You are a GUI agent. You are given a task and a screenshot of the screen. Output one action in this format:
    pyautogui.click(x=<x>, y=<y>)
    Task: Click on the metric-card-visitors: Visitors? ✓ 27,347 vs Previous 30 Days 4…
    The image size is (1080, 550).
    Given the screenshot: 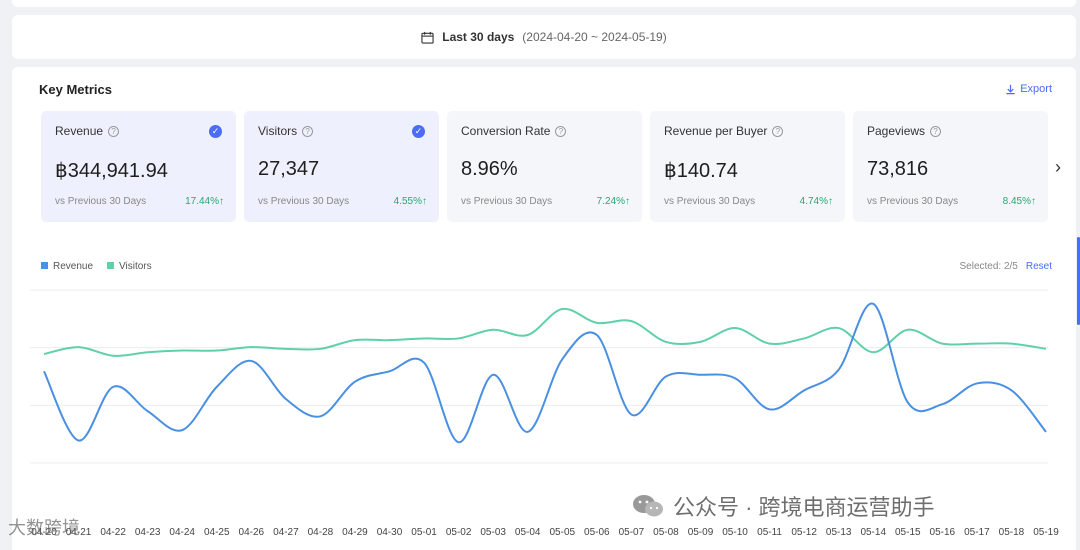 What is the action you would take?
    pyautogui.click(x=341, y=166)
    